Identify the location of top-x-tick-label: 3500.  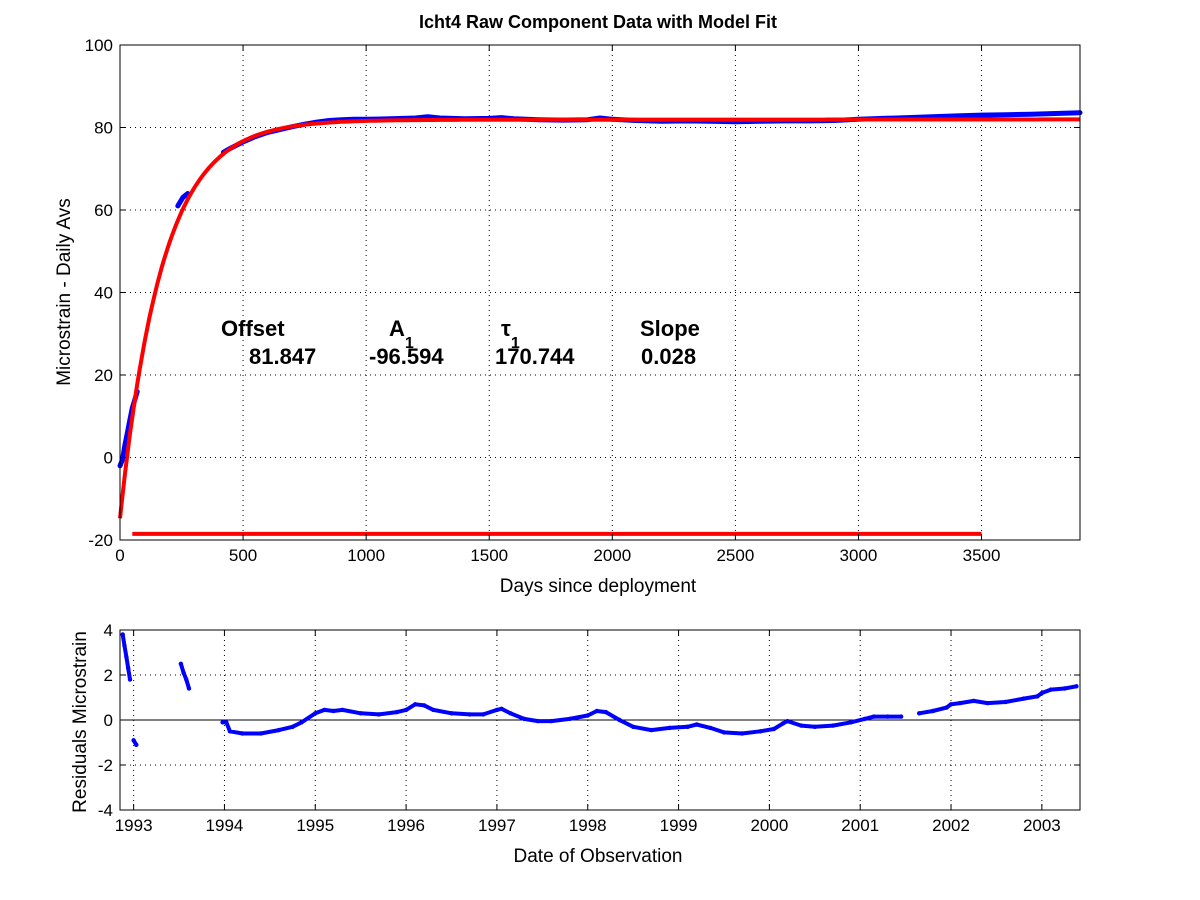
(982, 555).